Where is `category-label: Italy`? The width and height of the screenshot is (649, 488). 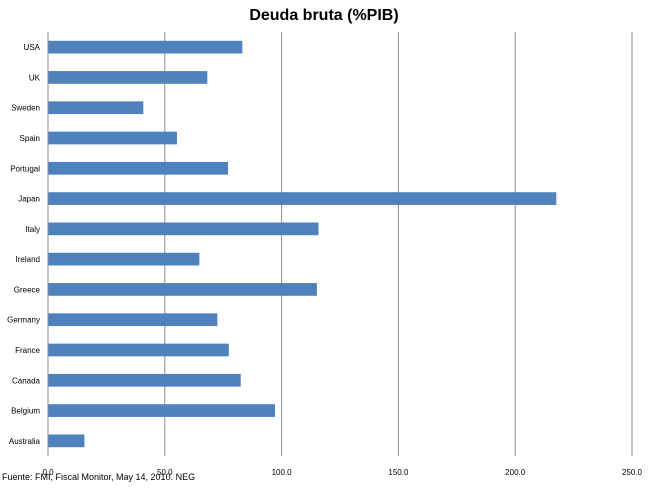 category-label: Italy is located at coordinates (32, 229).